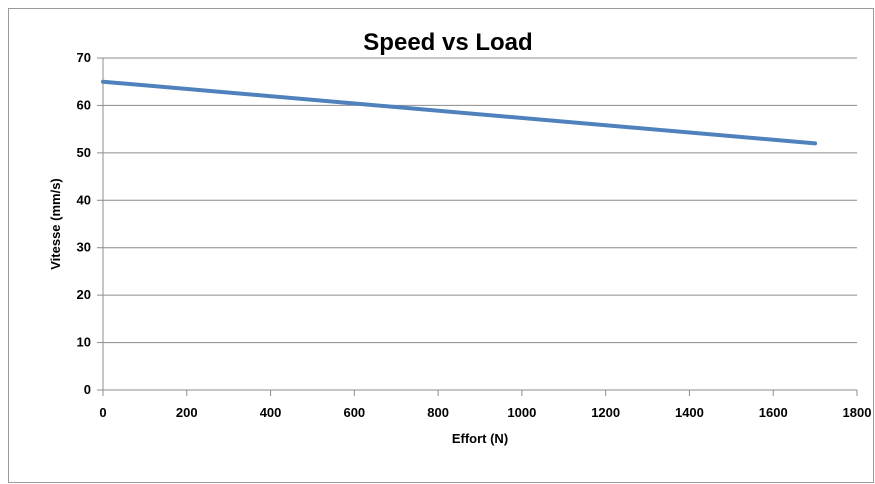  I want to click on y-tick-label: 10, so click(84, 342).